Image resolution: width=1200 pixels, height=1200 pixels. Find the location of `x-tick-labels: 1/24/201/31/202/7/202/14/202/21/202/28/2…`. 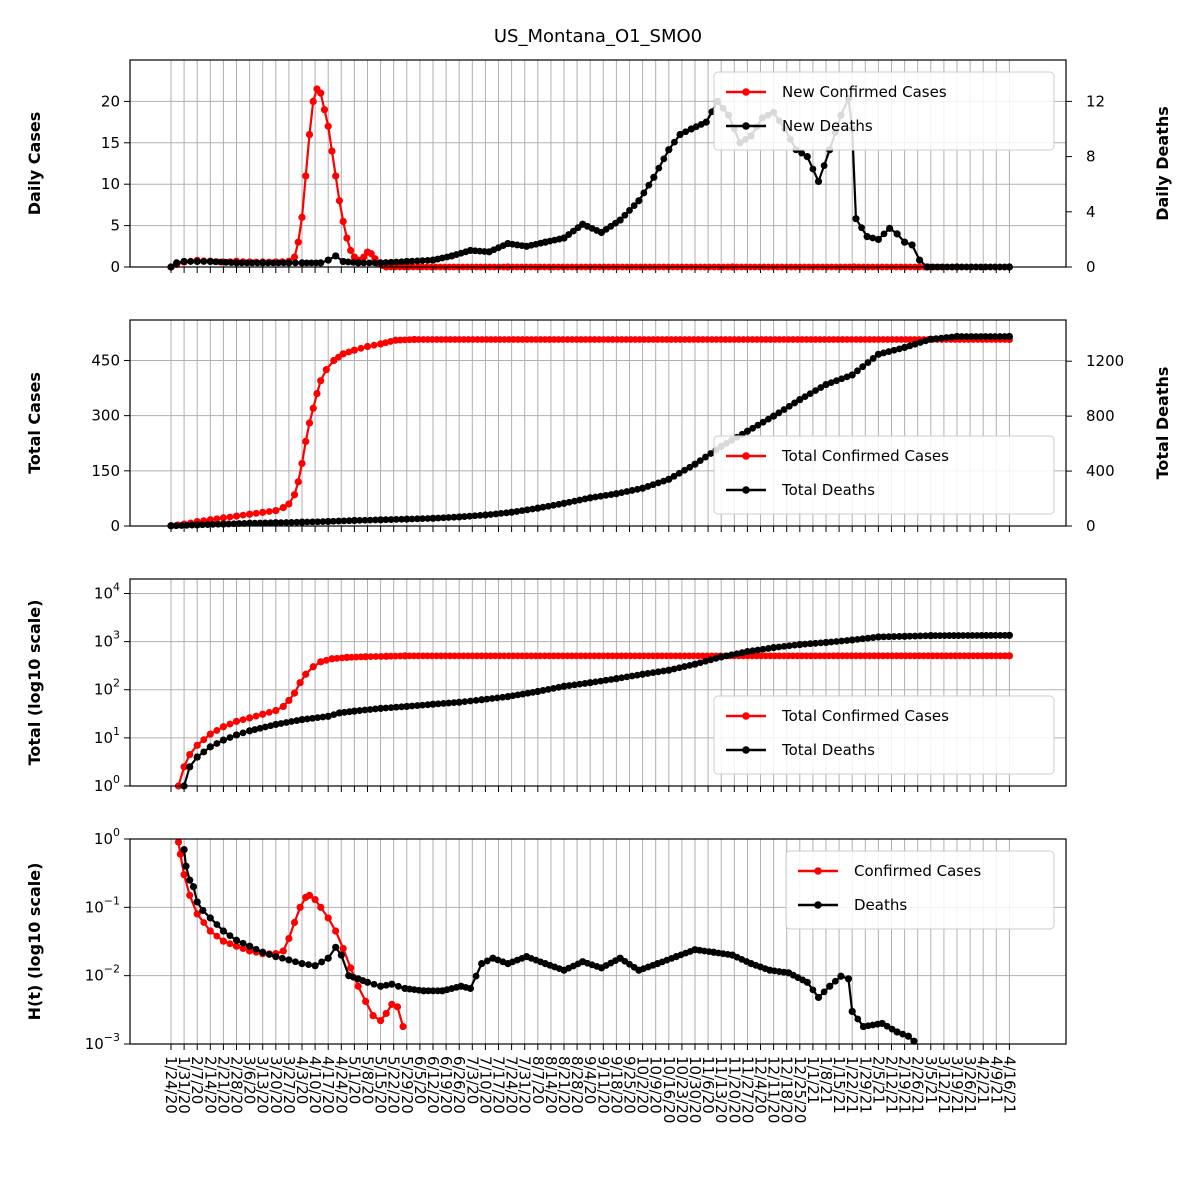

x-tick-labels: 1/24/201/31/202/7/202/14/202/21/202/28/2… is located at coordinates (590, 1089).